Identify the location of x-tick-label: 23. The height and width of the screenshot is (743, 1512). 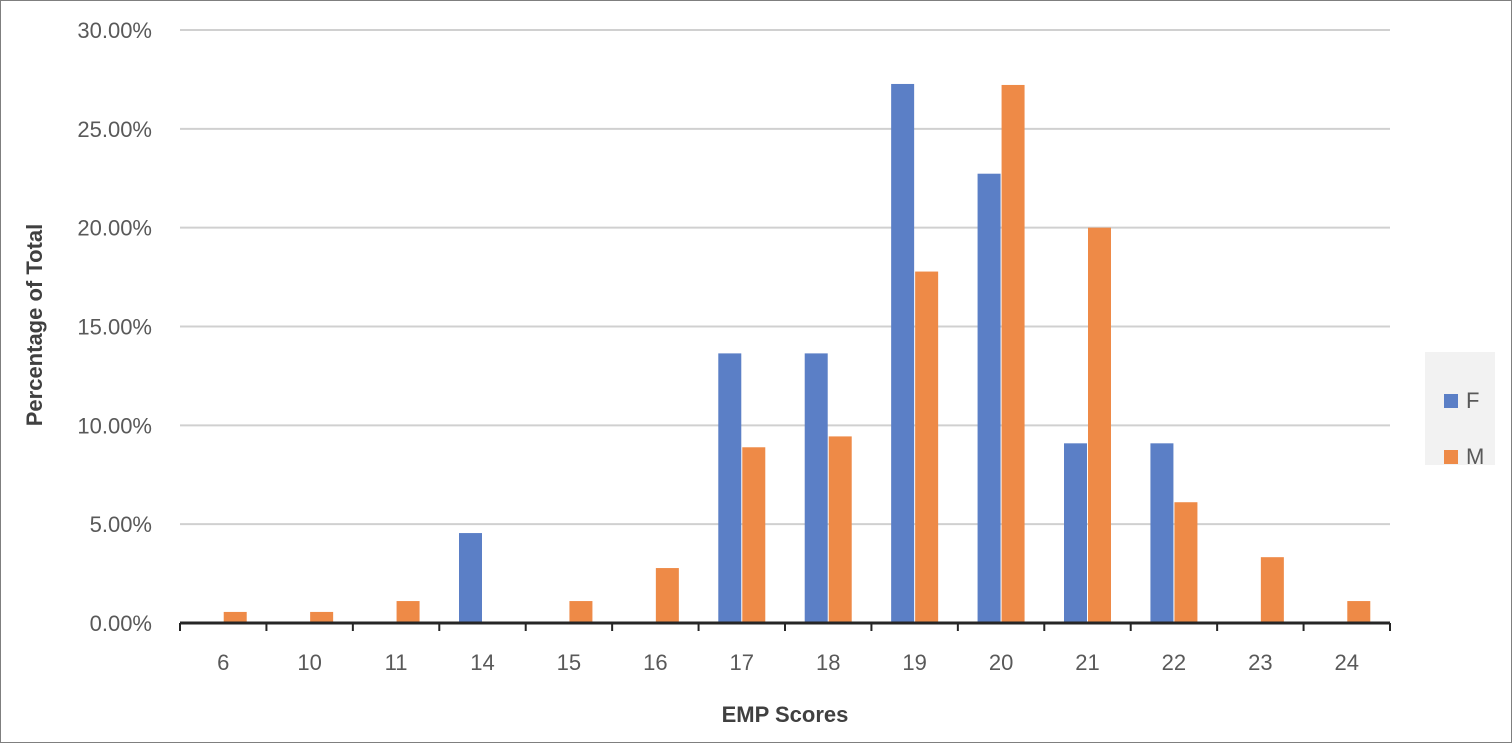
(1260, 662).